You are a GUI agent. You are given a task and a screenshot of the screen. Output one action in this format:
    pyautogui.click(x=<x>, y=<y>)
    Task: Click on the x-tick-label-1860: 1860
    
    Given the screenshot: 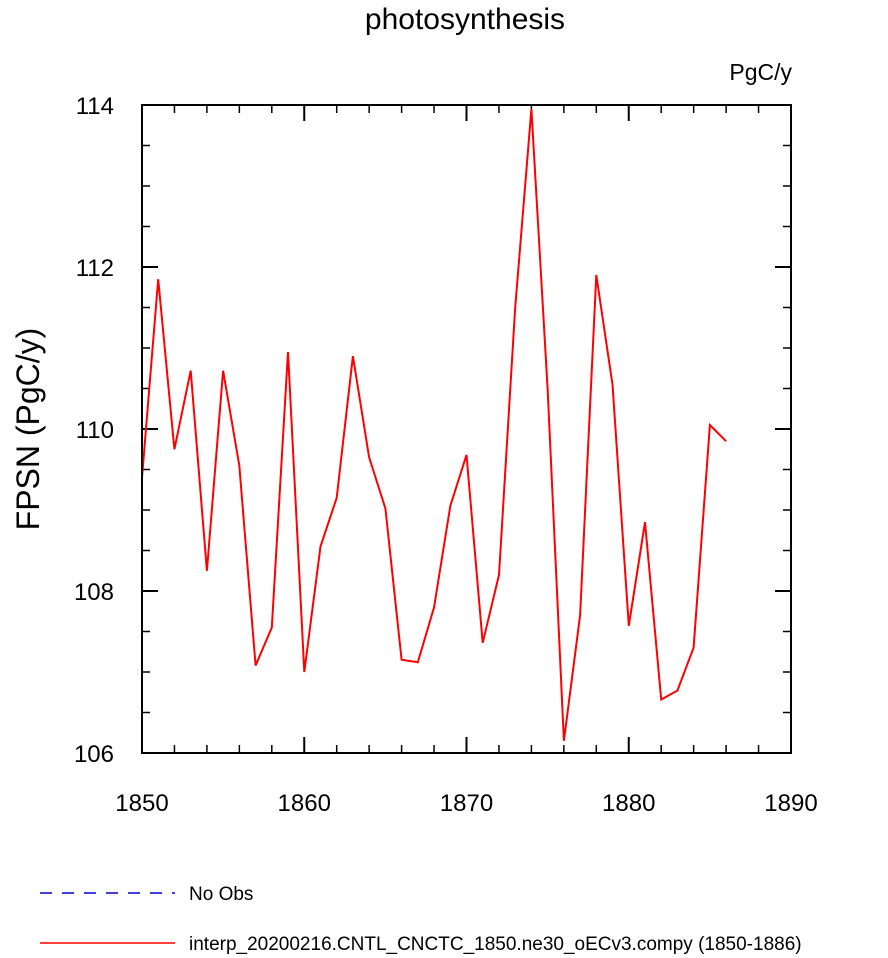 What is the action you would take?
    pyautogui.click(x=304, y=803)
    